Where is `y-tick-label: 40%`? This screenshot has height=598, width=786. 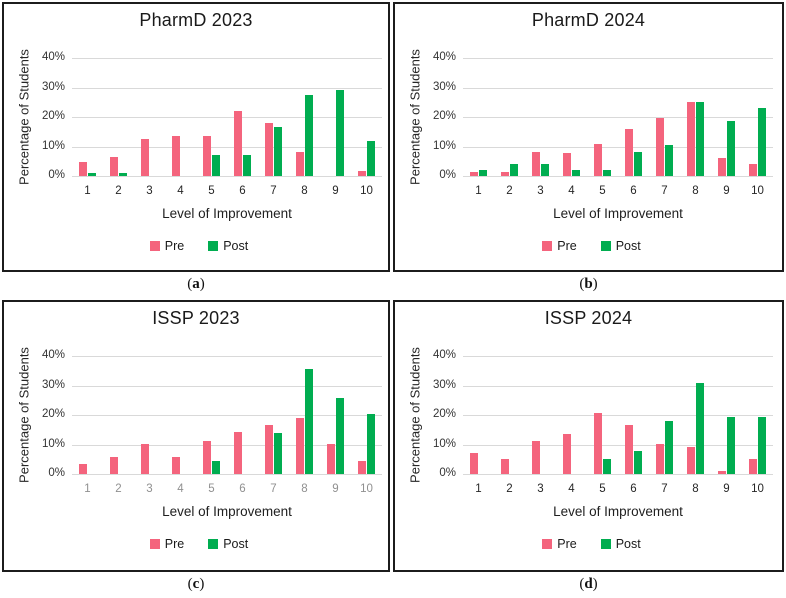 y-tick-label: 40% is located at coordinates (53, 57).